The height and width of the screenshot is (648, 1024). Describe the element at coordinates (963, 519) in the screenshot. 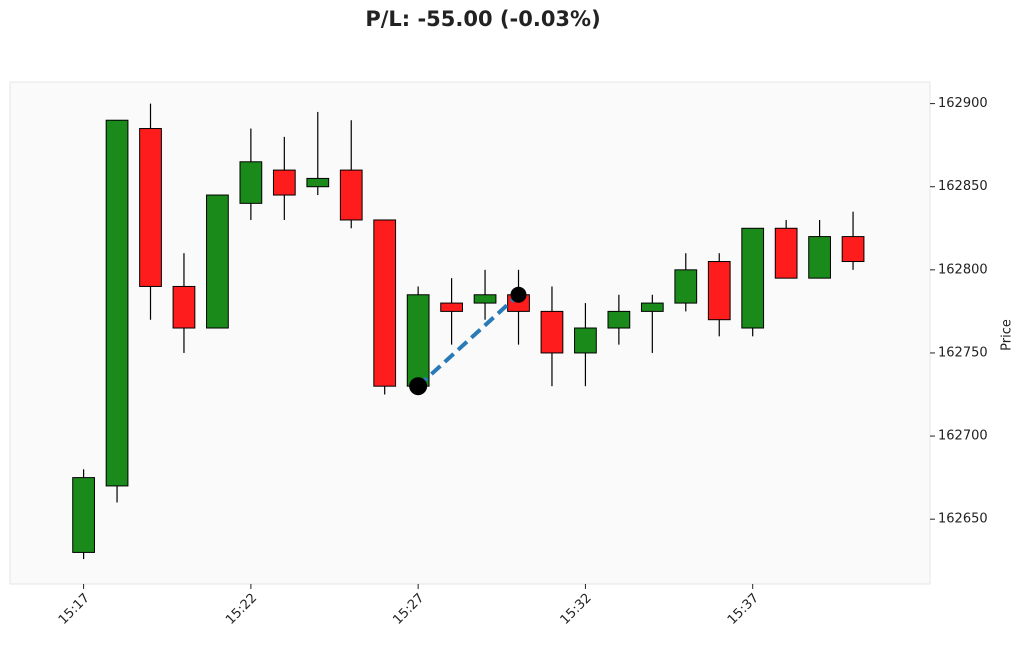

I see `y-tick-label: 162650` at that location.